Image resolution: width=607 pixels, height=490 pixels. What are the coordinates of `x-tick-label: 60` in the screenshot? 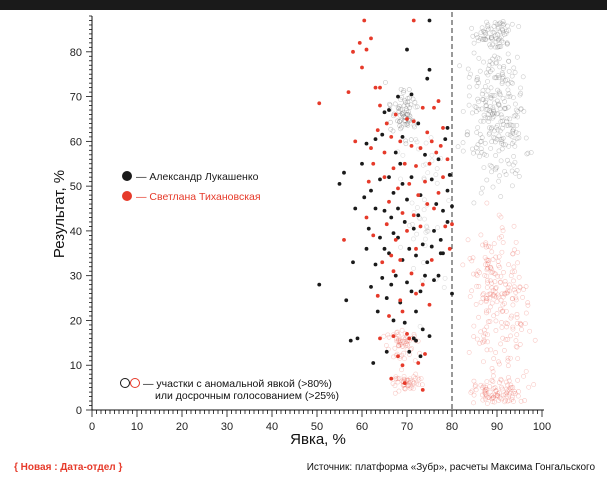 It's located at (362, 427).